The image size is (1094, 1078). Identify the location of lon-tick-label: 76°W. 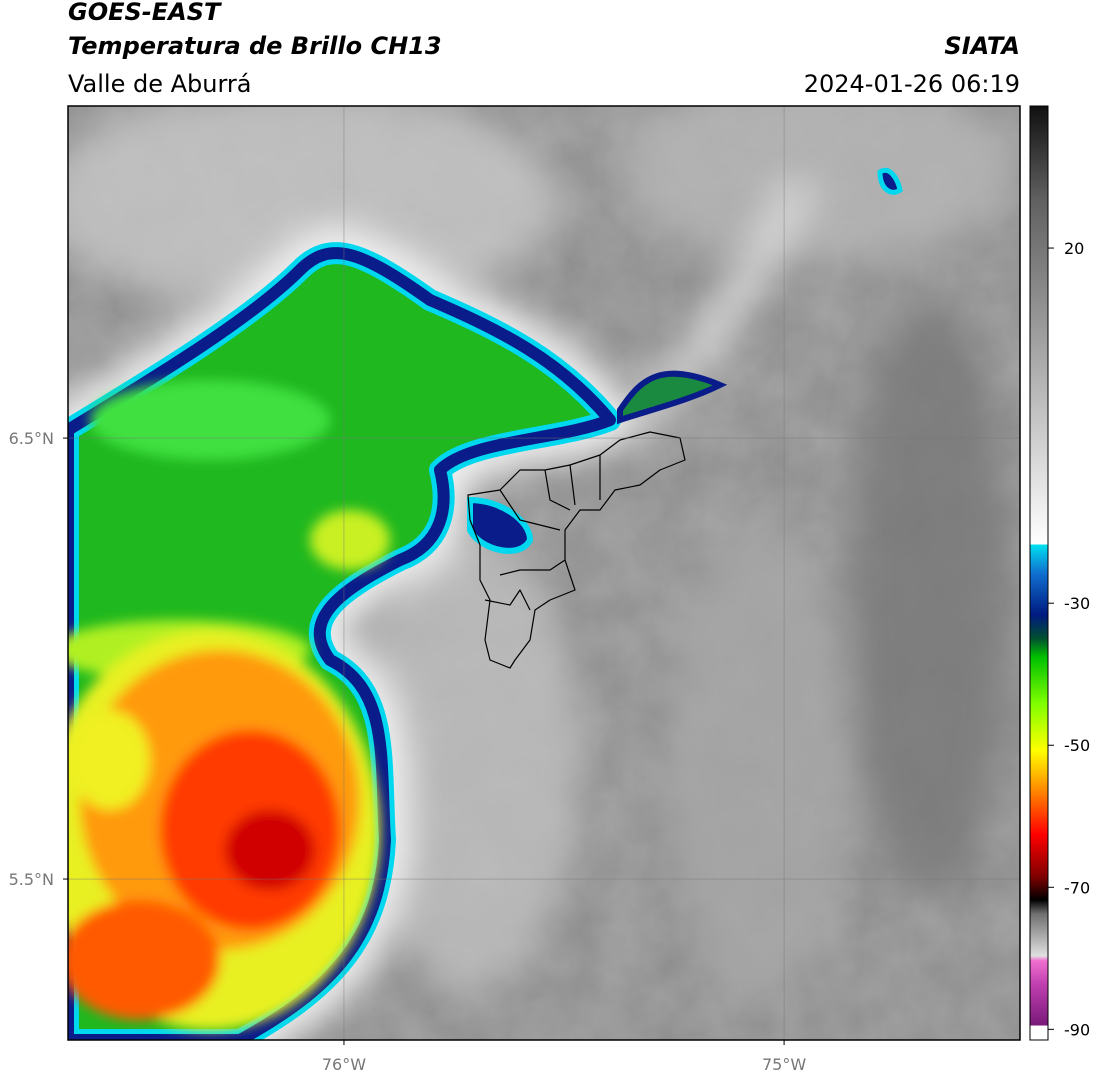
(344, 1064).